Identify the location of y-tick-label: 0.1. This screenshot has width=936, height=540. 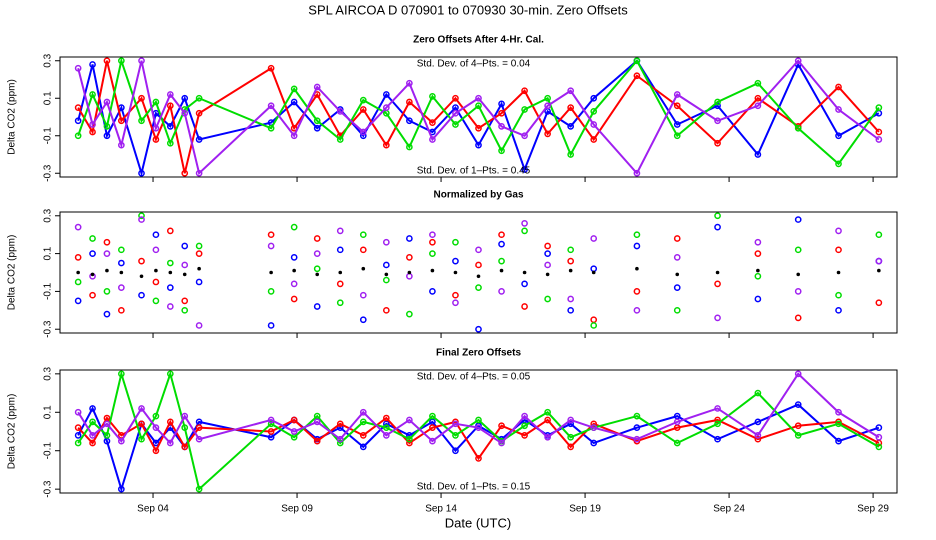
(48, 98).